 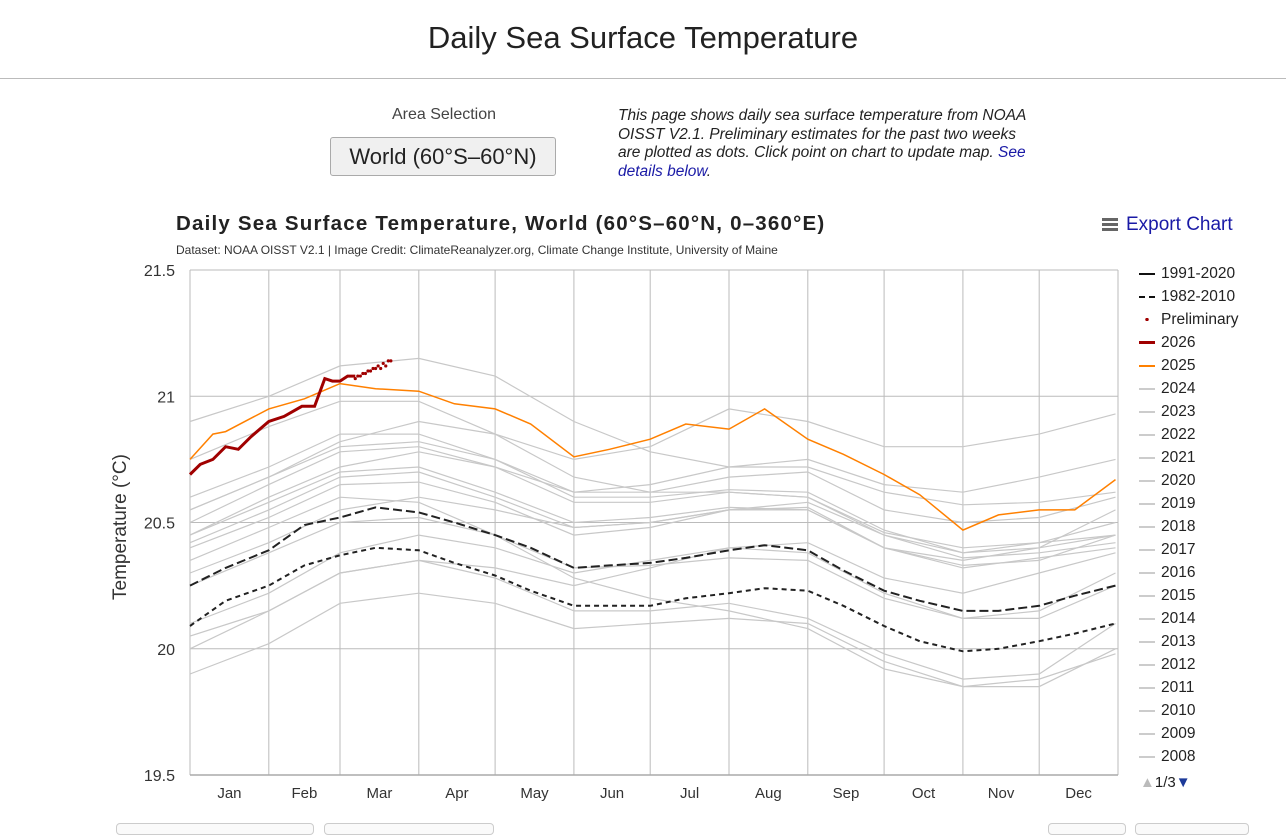 What do you see at coordinates (1178, 733) in the screenshot?
I see `legend-label: 2009` at bounding box center [1178, 733].